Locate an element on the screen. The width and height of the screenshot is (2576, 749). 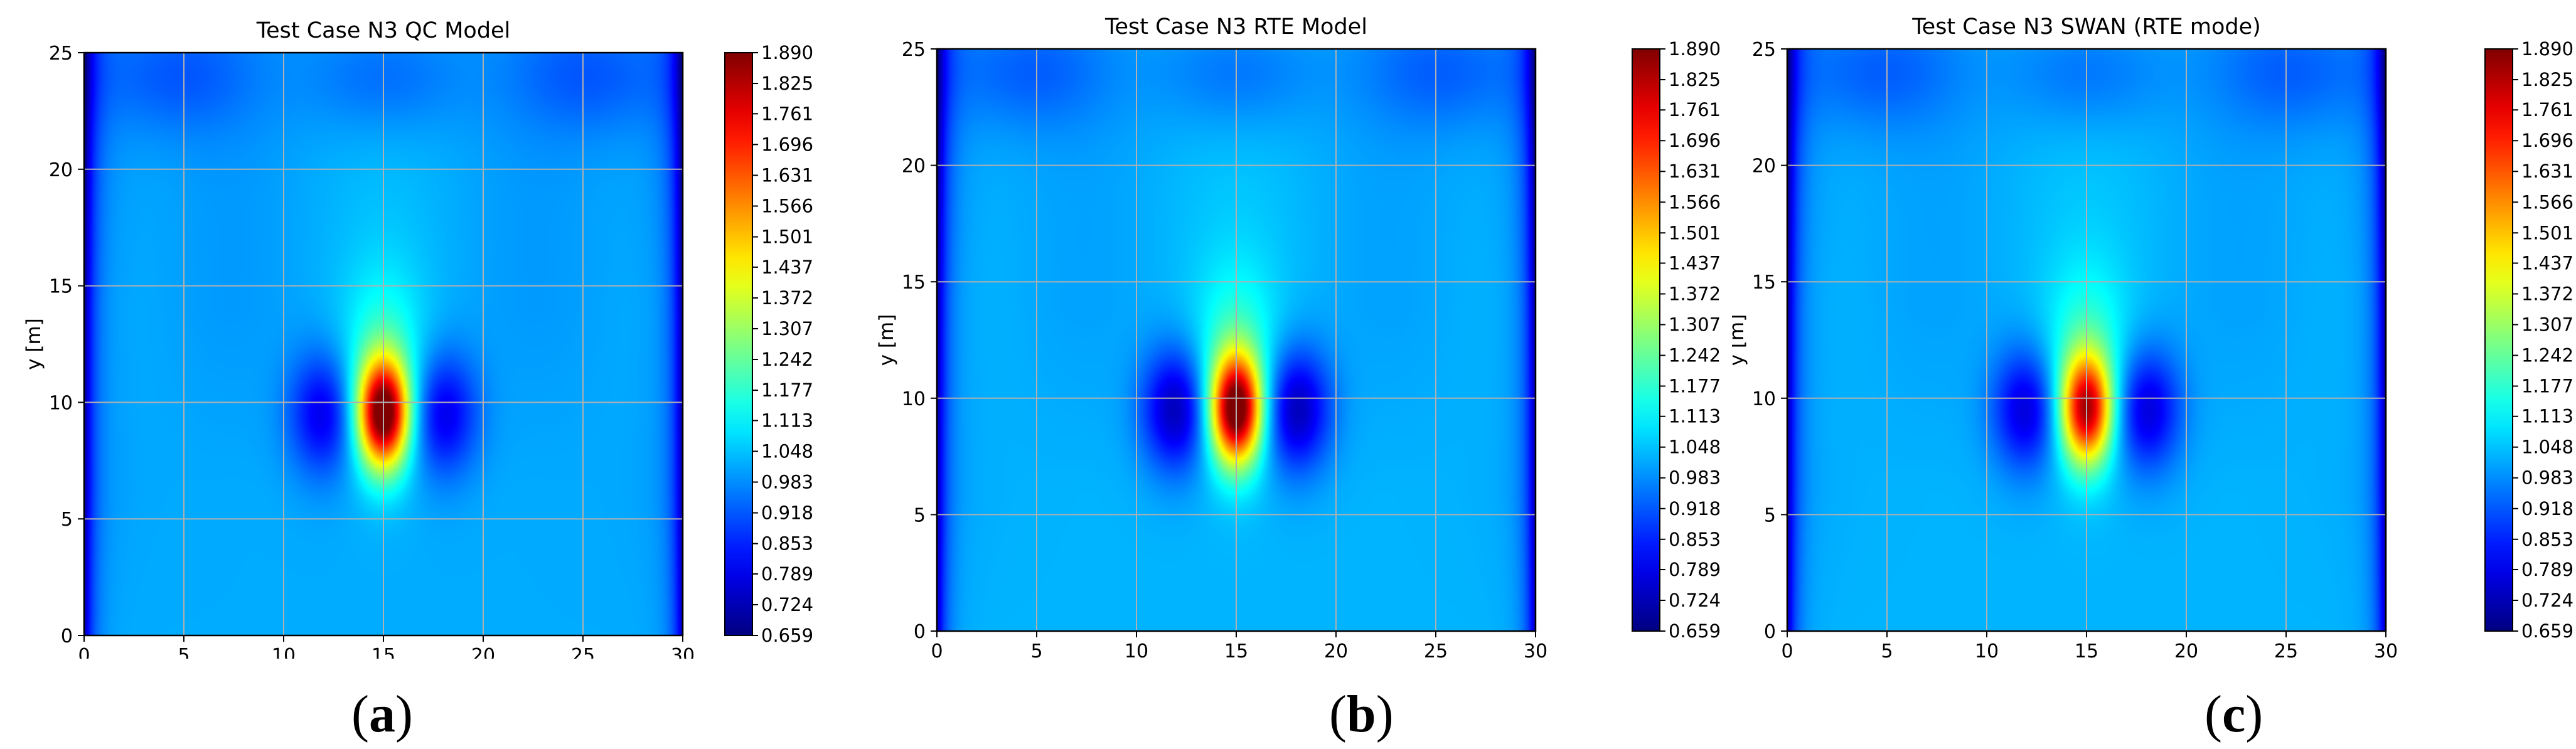
subfigure-label: (c) is located at coordinates (2234, 714).